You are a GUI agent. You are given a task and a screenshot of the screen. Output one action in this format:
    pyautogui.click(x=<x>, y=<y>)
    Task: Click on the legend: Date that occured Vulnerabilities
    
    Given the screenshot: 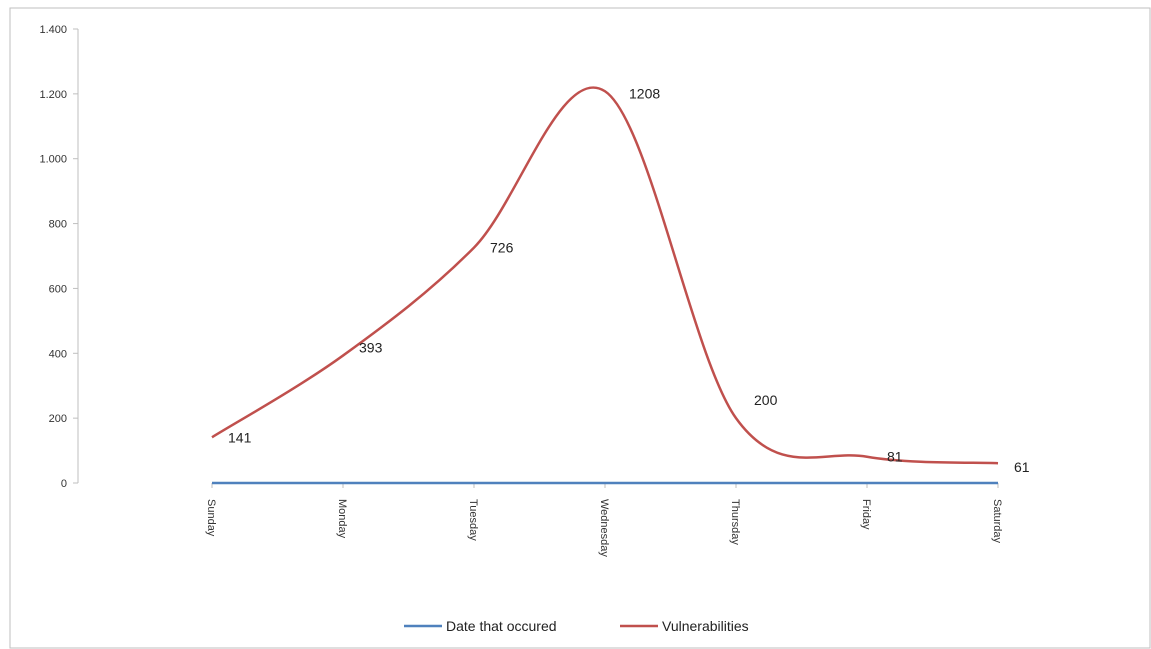 What is the action you would take?
    pyautogui.click(x=576, y=626)
    